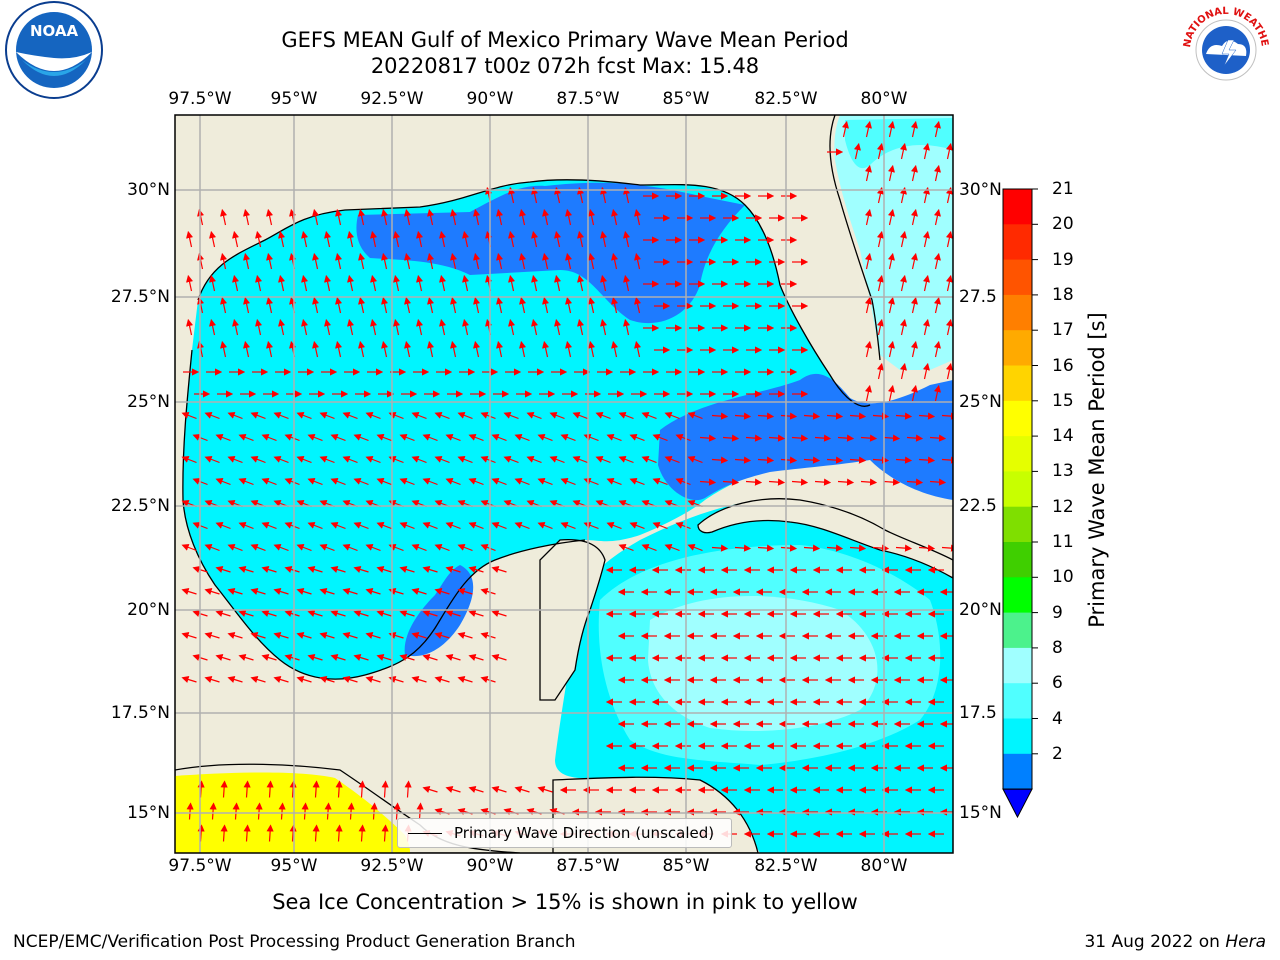 Image resolution: width=1280 pixels, height=960 pixels. Describe the element at coordinates (1017, 803) in the screenshot. I see `colorbar-extend-triangle` at that location.